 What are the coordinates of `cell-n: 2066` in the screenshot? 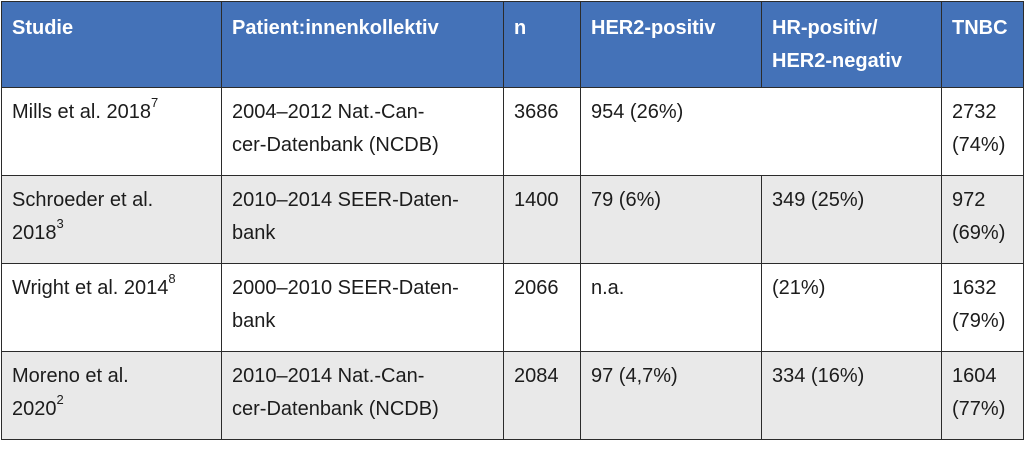 It's located at (542, 307).